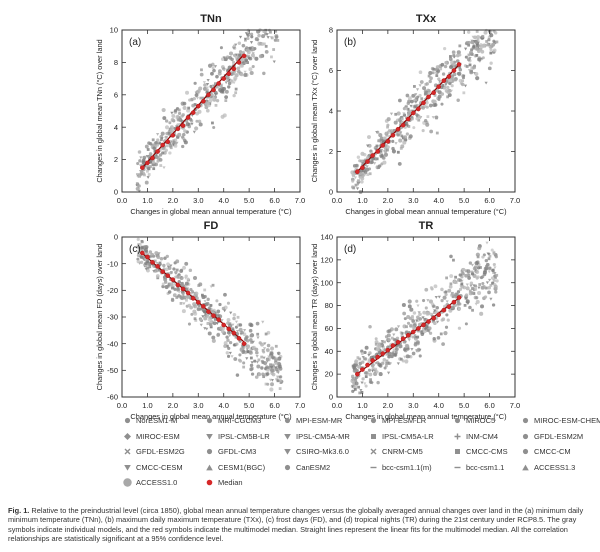 This screenshot has height=552, width=600. What do you see at coordinates (438, 200) in the screenshot?
I see `x-tick-label: 4.0` at bounding box center [438, 200].